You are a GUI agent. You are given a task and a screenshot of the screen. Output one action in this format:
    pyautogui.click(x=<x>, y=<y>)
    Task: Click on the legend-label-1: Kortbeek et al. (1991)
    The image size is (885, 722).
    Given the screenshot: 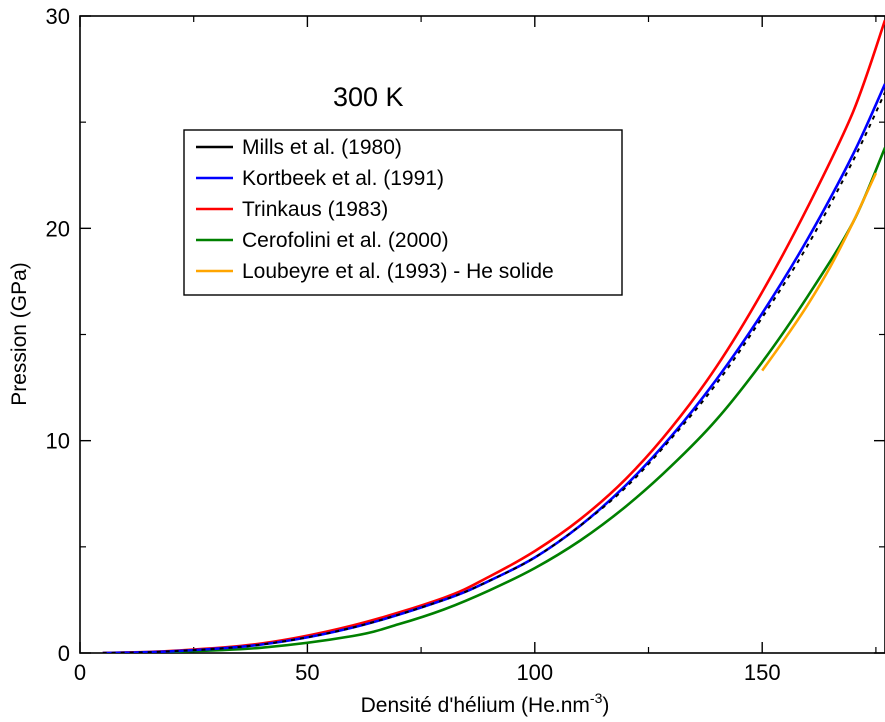 What is the action you would take?
    pyautogui.click(x=343, y=178)
    